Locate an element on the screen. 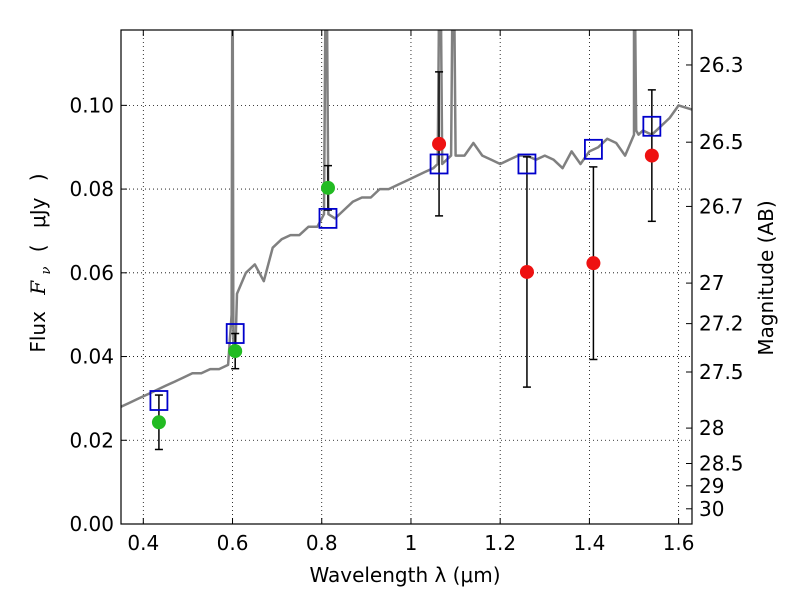 The image size is (800, 600). y-axis-title-word: Flux is located at coordinates (38, 332).